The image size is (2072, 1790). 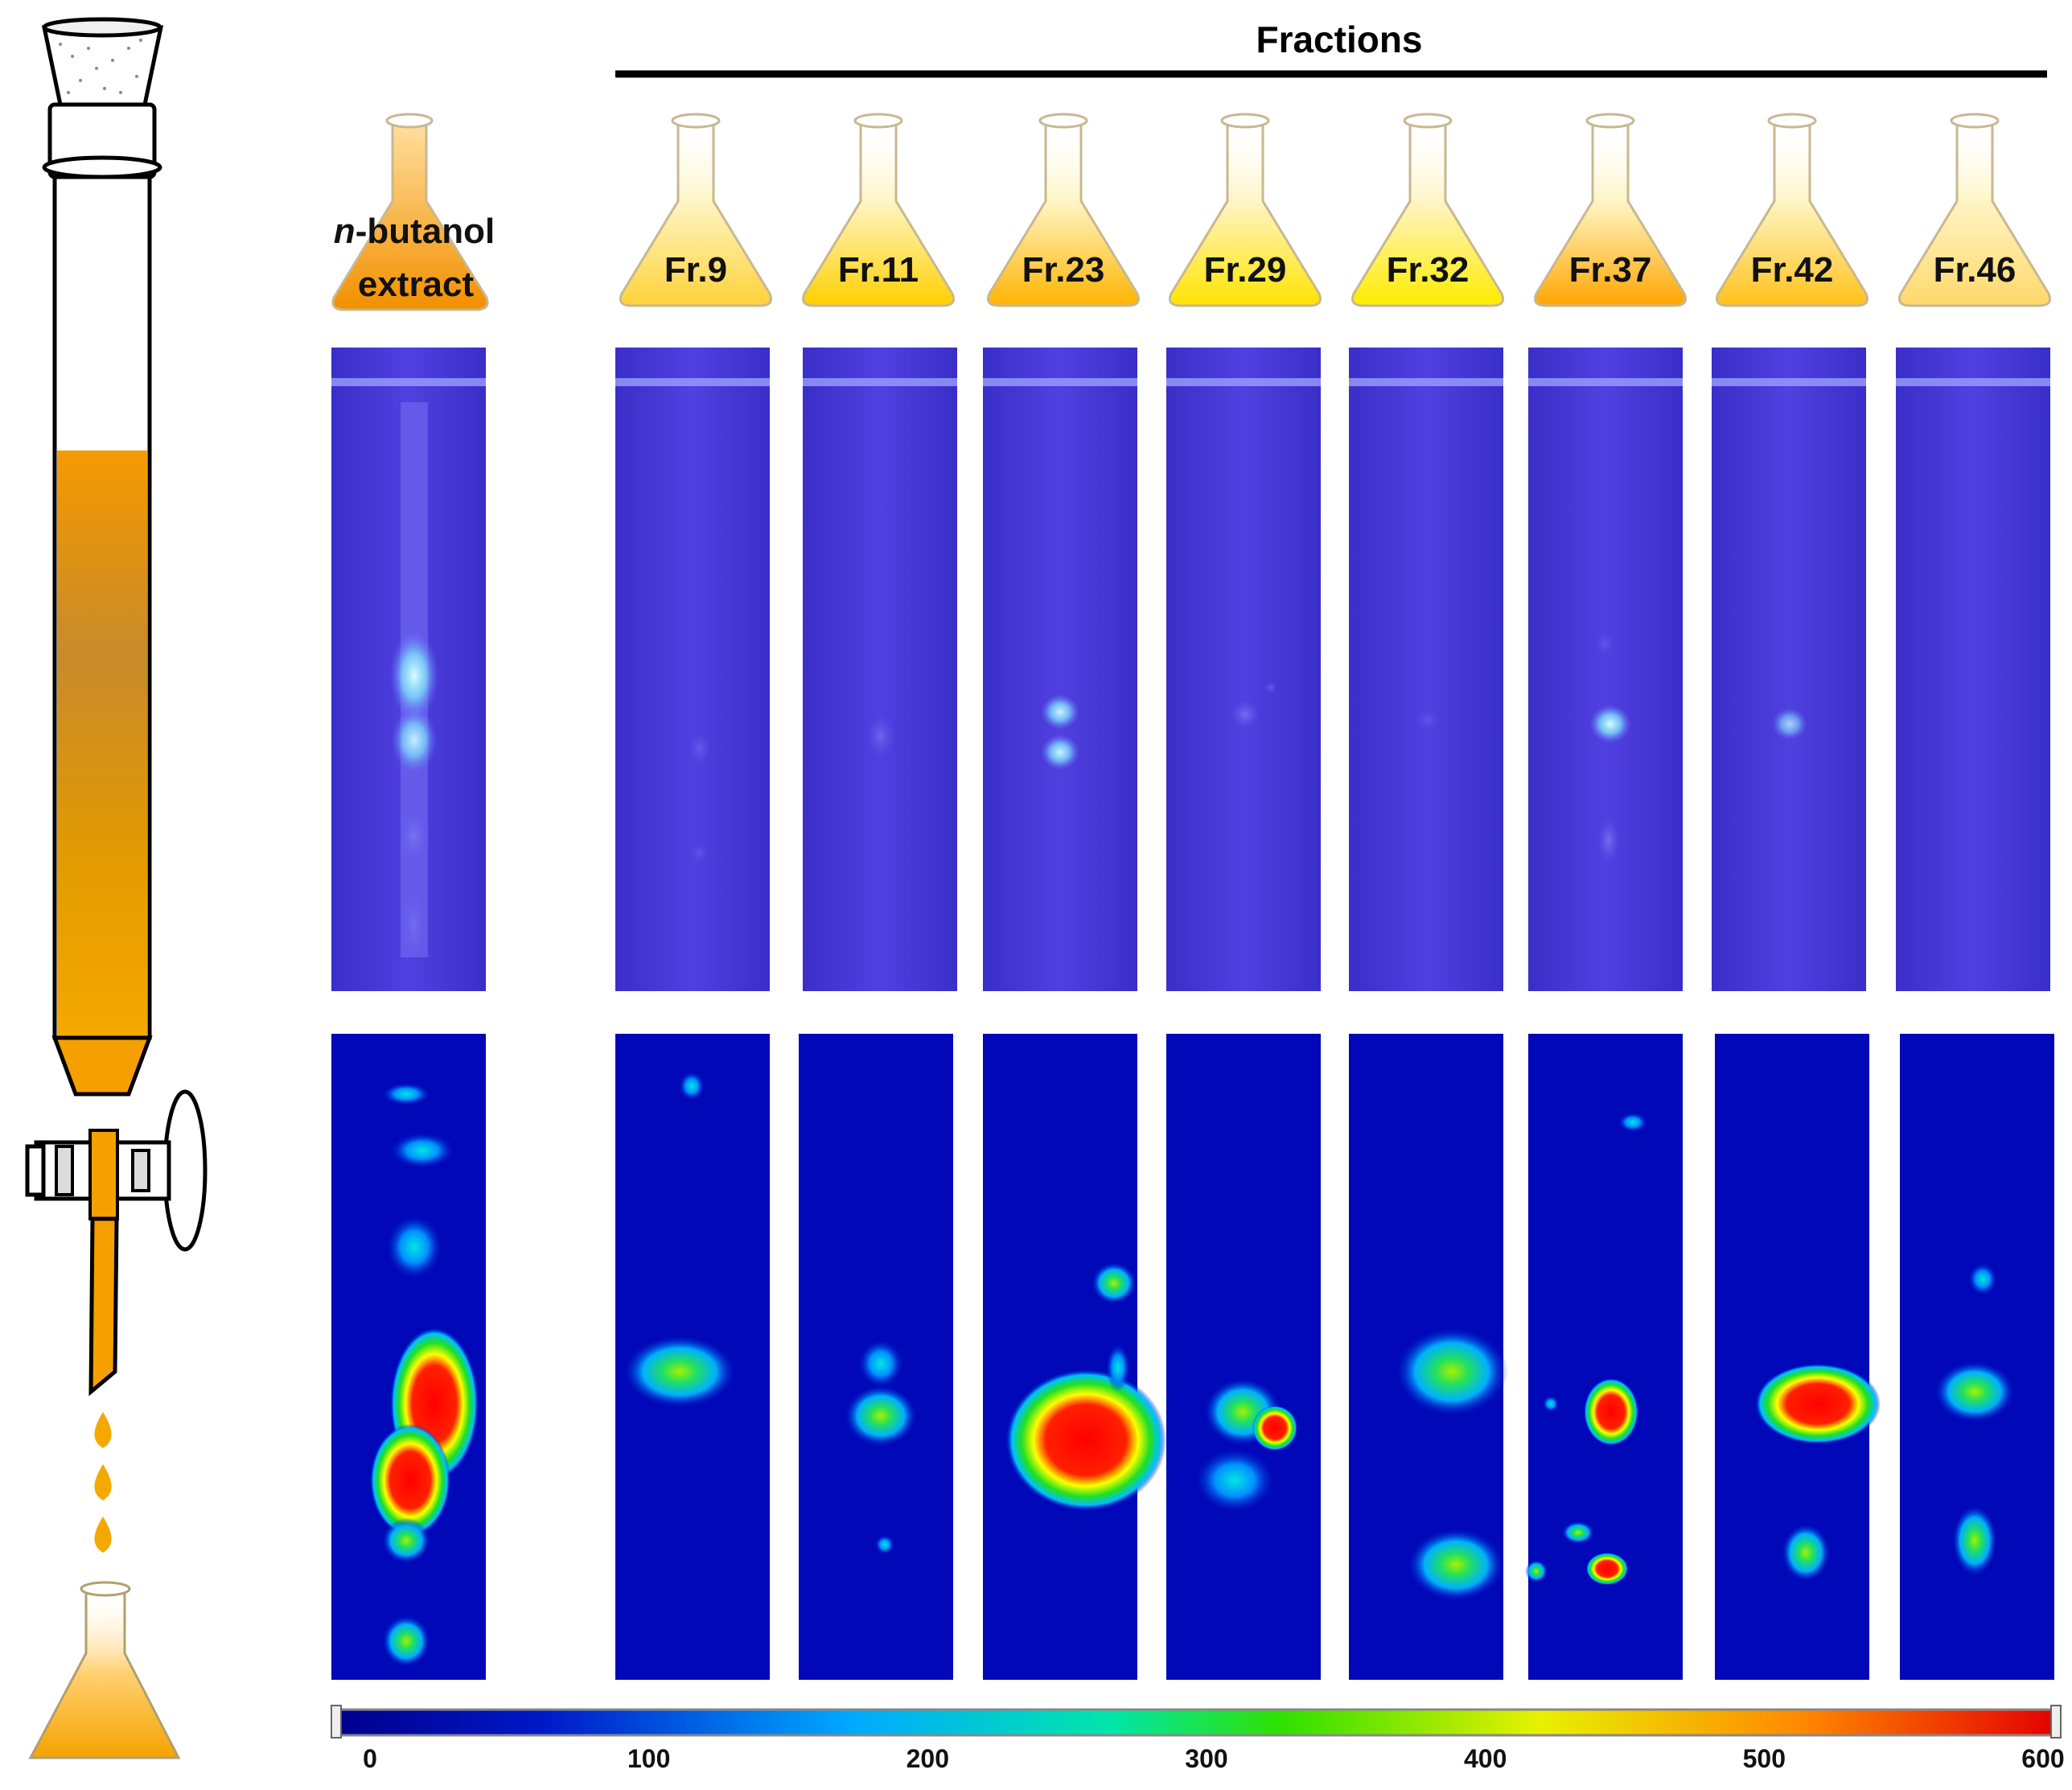 I want to click on tlc-plate-fr9, so click(x=692, y=669).